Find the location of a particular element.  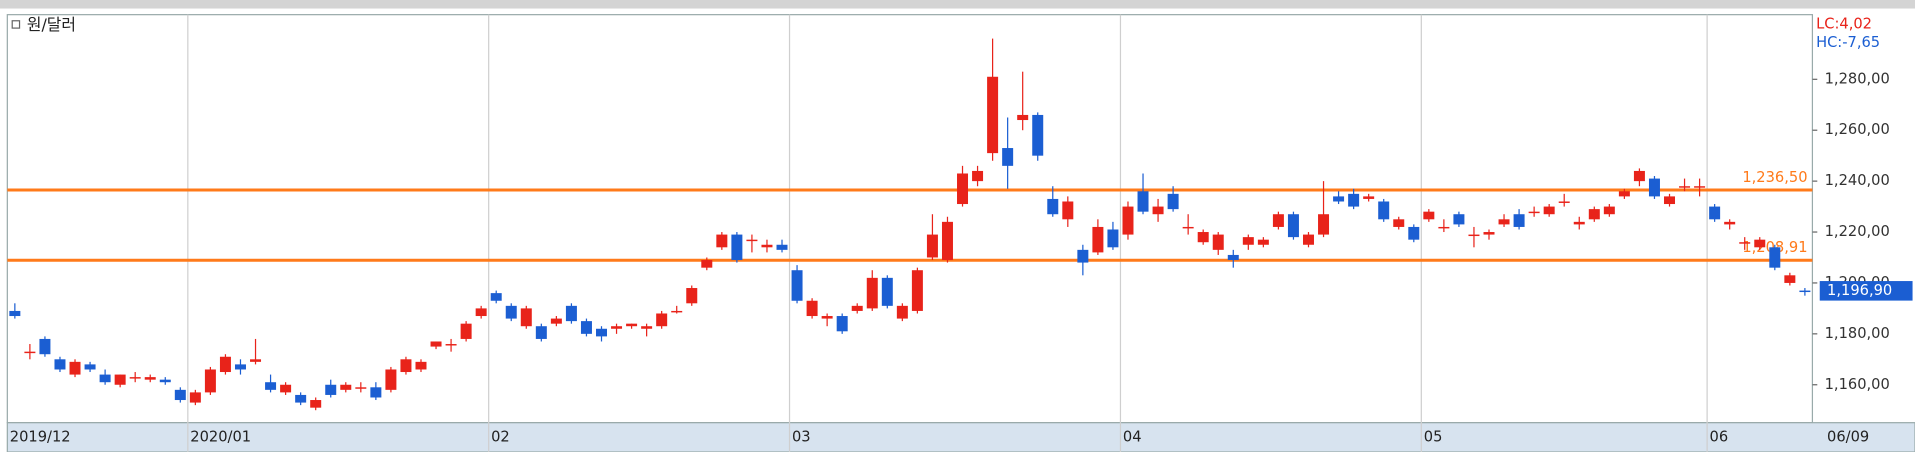

y-tick-label: 1,240,00 is located at coordinates (1857, 180).